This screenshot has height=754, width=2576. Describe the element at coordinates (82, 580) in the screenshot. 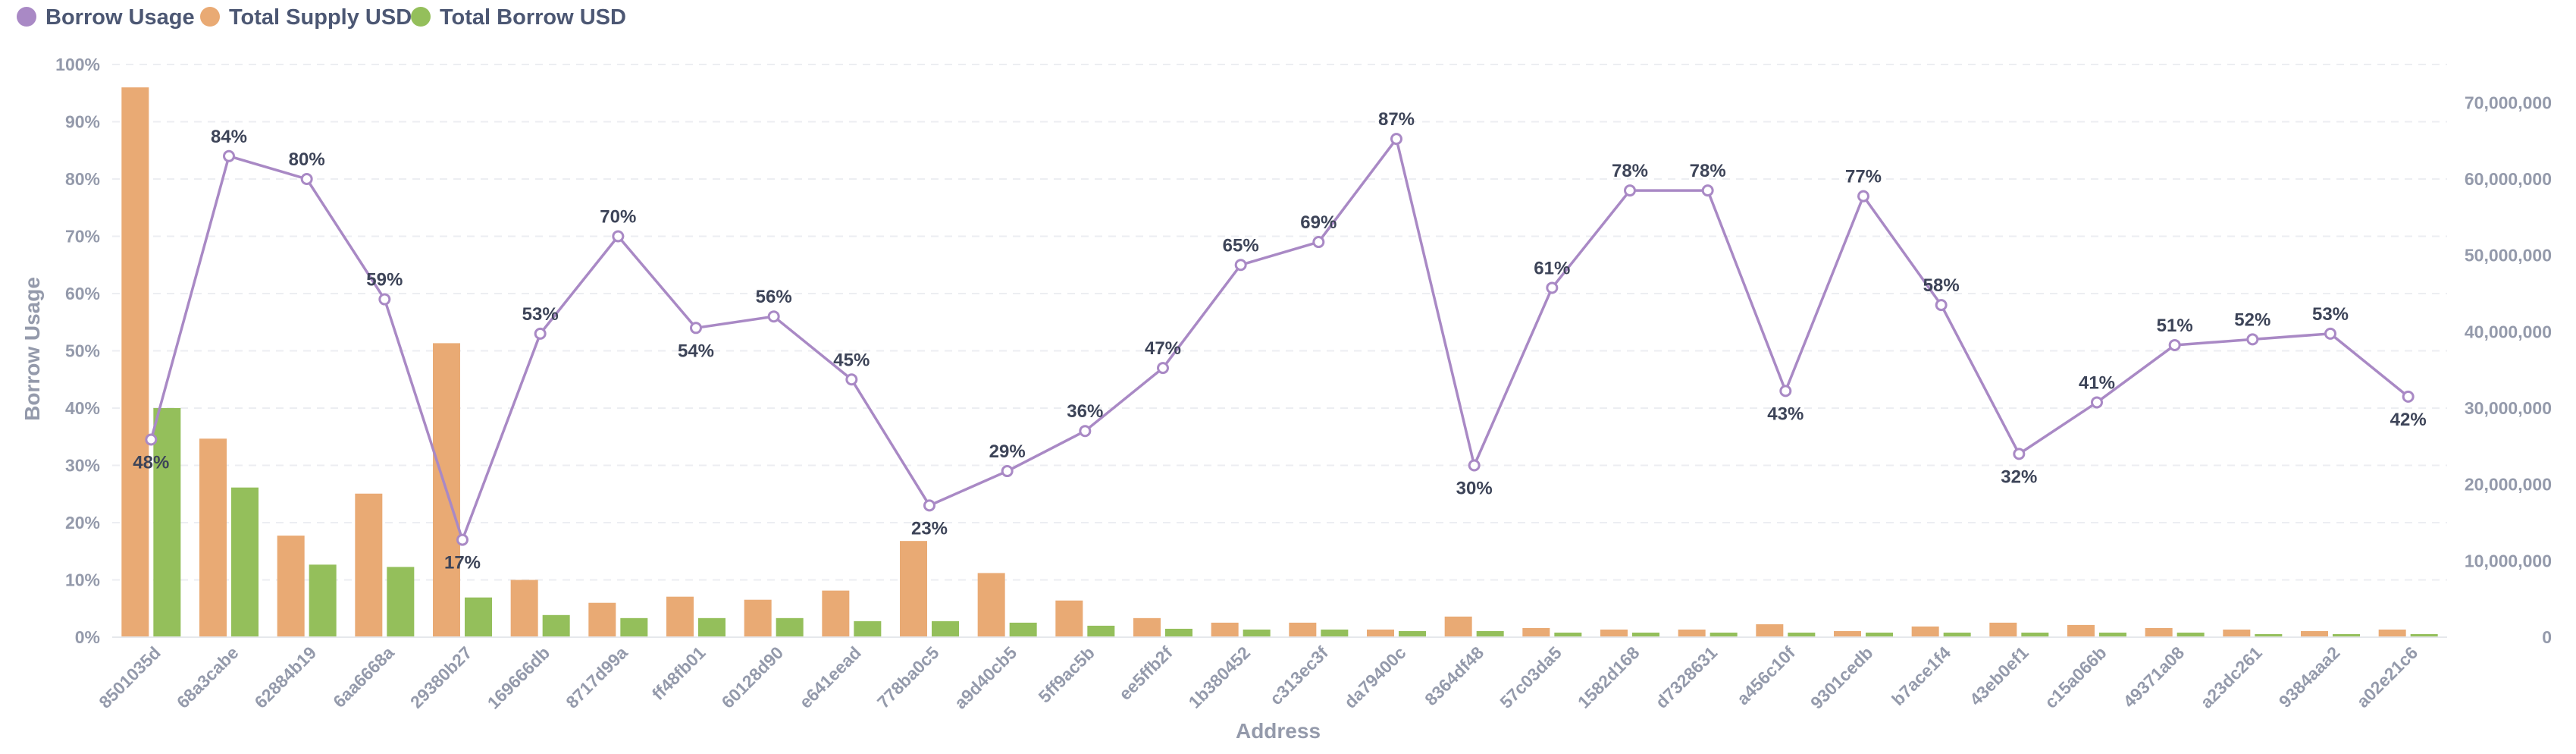

I see `y-tick-label: 10%` at that location.